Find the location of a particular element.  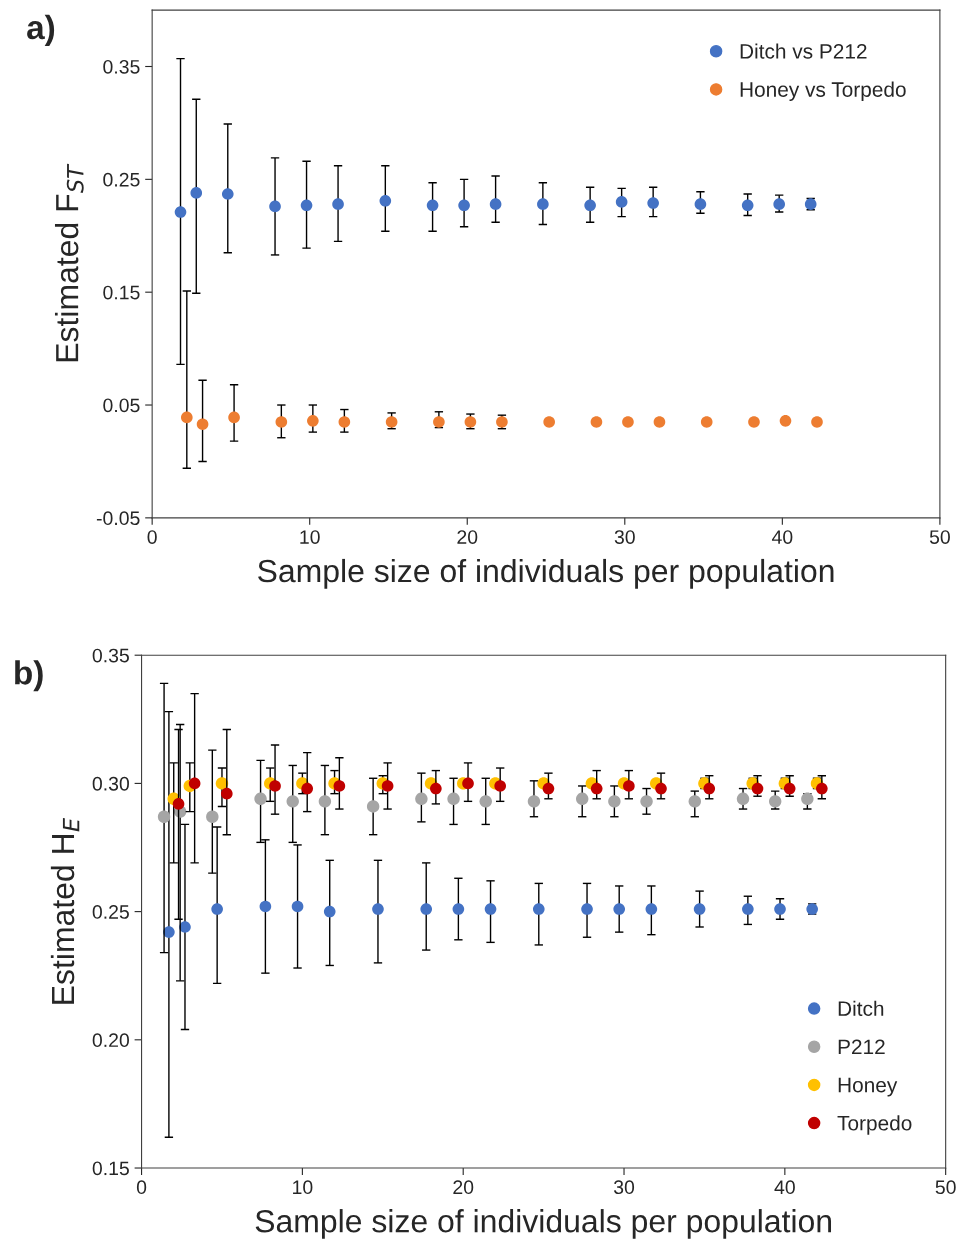

x-tick-label: 0 is located at coordinates (141, 1187).